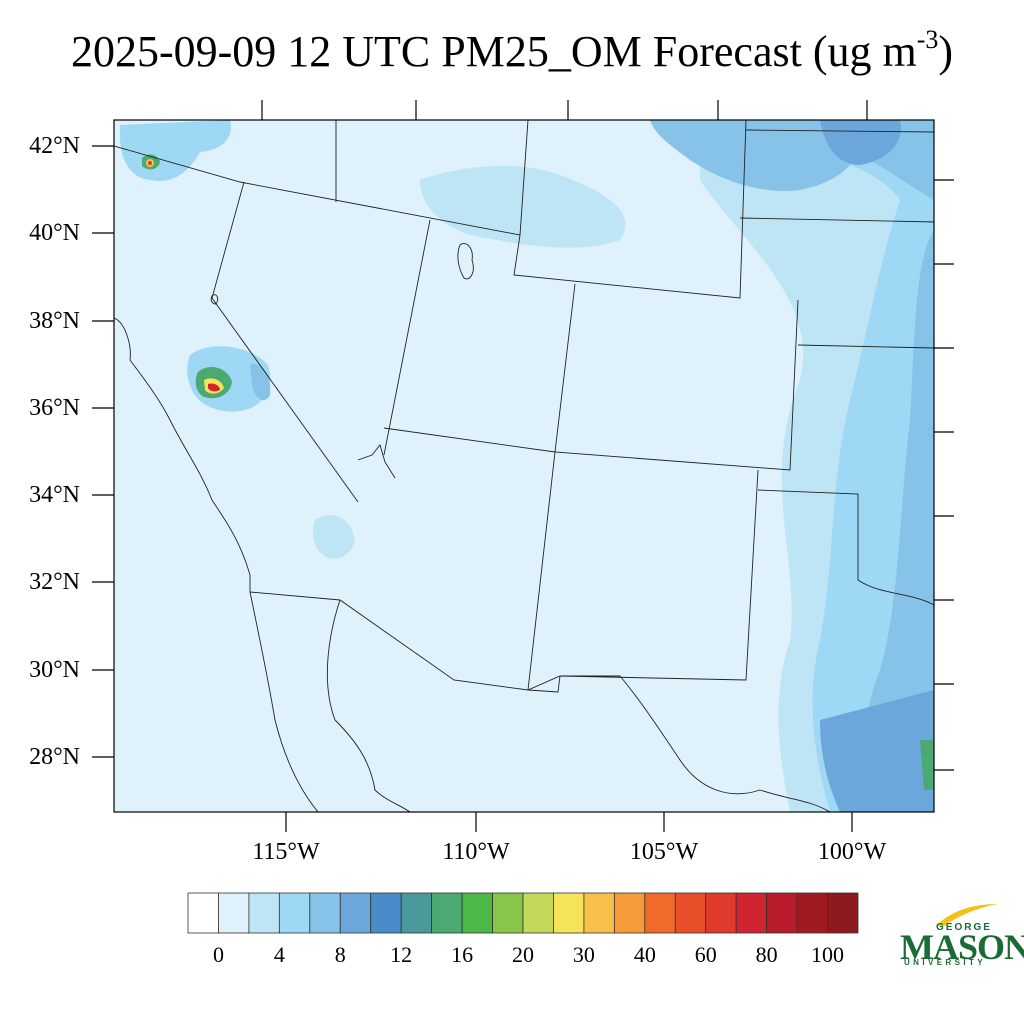  I want to click on colorbar-label: 40, so click(644, 954).